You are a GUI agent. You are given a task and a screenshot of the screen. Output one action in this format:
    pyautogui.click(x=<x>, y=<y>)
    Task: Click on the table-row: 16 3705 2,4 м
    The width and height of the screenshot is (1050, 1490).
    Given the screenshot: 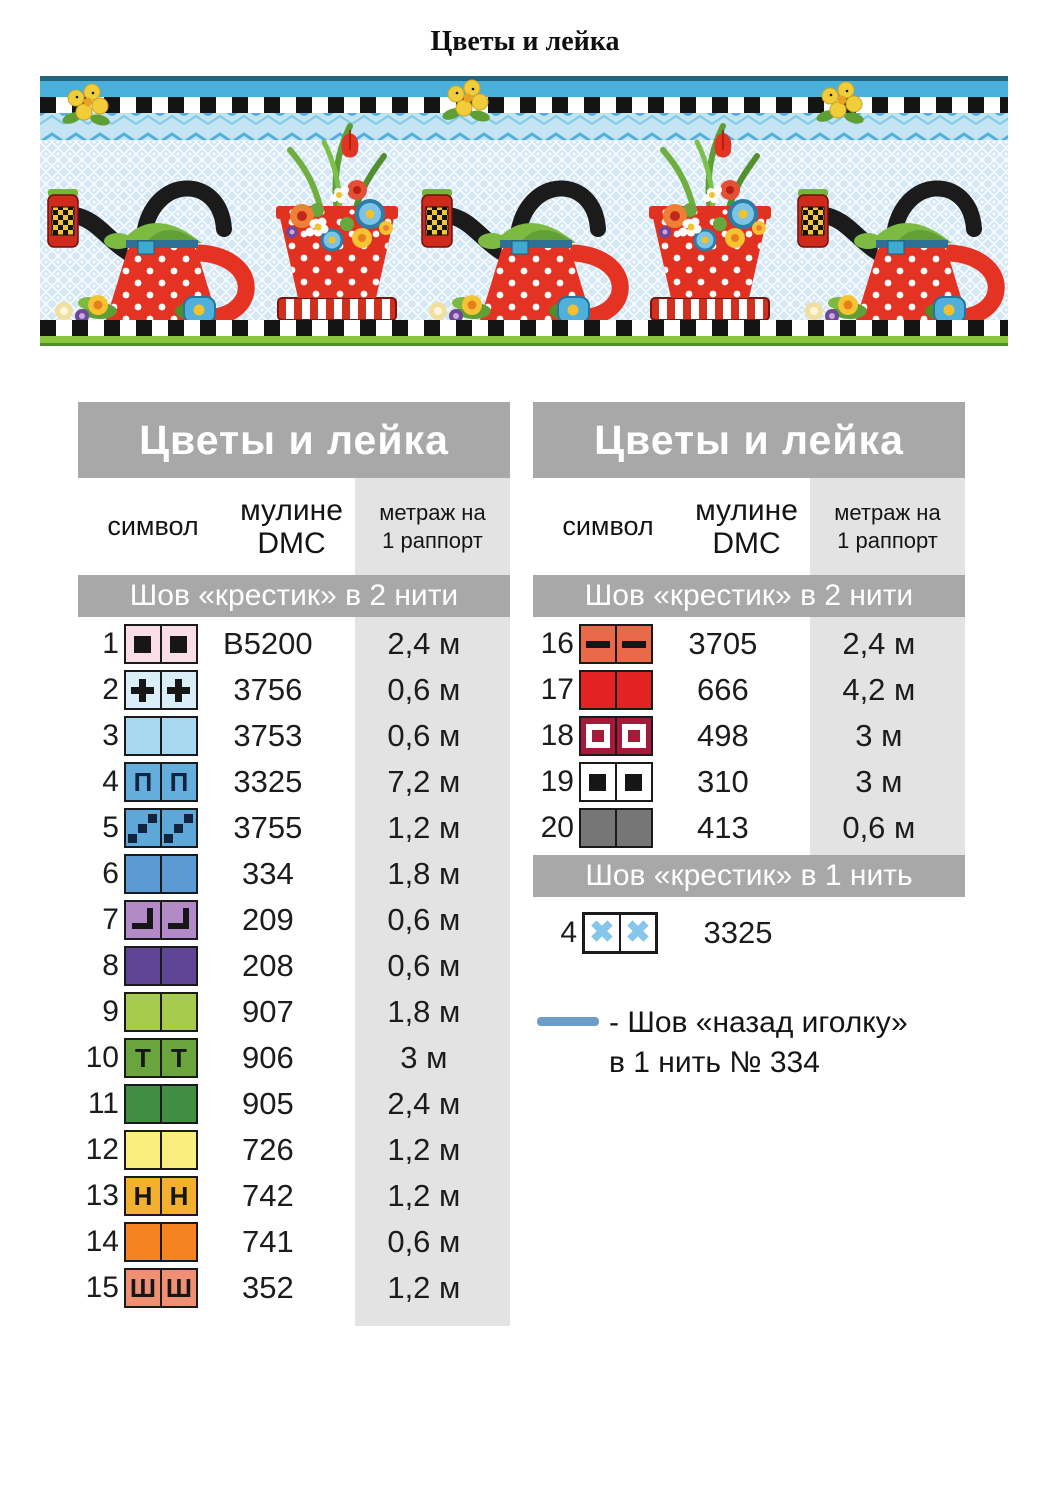 What is the action you would take?
    pyautogui.click(x=749, y=644)
    